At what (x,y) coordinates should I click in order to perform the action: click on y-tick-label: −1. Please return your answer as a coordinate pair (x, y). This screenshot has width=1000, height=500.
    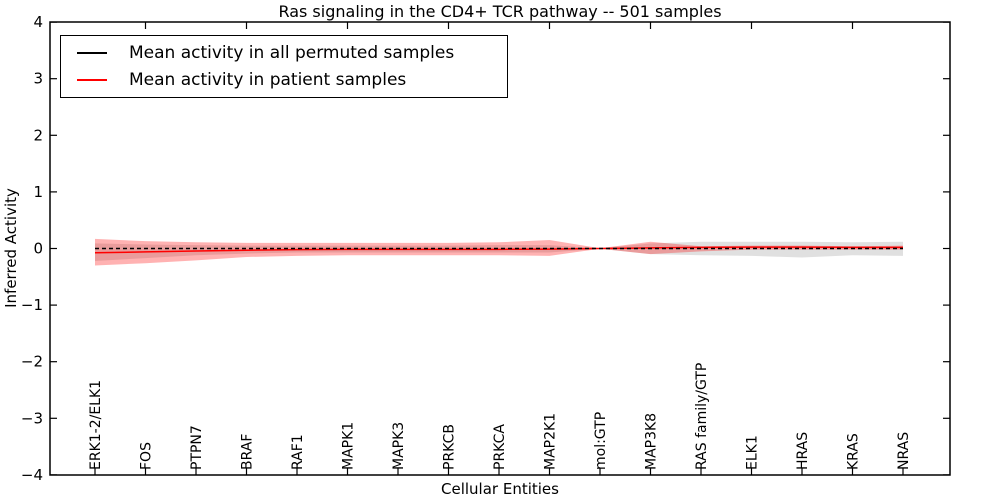
    Looking at the image, I should click on (32, 305).